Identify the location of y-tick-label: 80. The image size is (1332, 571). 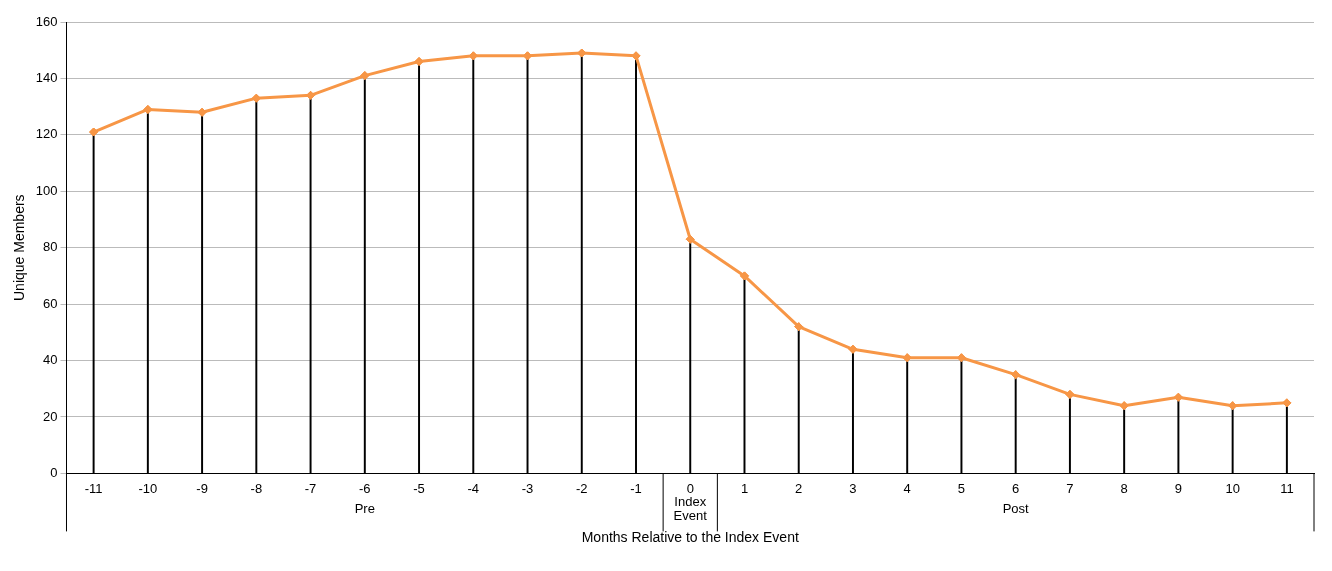
(50, 247).